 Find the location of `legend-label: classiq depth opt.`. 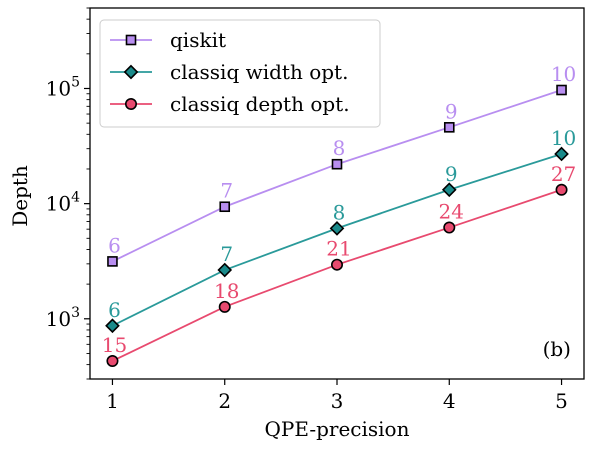

legend-label: classiq depth opt. is located at coordinates (260, 104).